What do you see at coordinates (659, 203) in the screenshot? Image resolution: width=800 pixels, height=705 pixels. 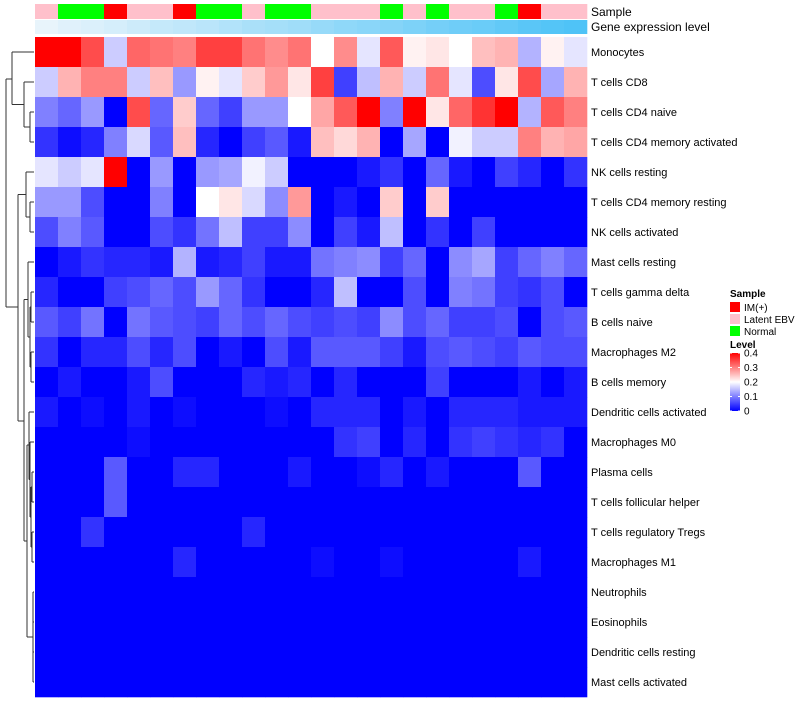 I see `row-label: T cells CD4 memory resting` at bounding box center [659, 203].